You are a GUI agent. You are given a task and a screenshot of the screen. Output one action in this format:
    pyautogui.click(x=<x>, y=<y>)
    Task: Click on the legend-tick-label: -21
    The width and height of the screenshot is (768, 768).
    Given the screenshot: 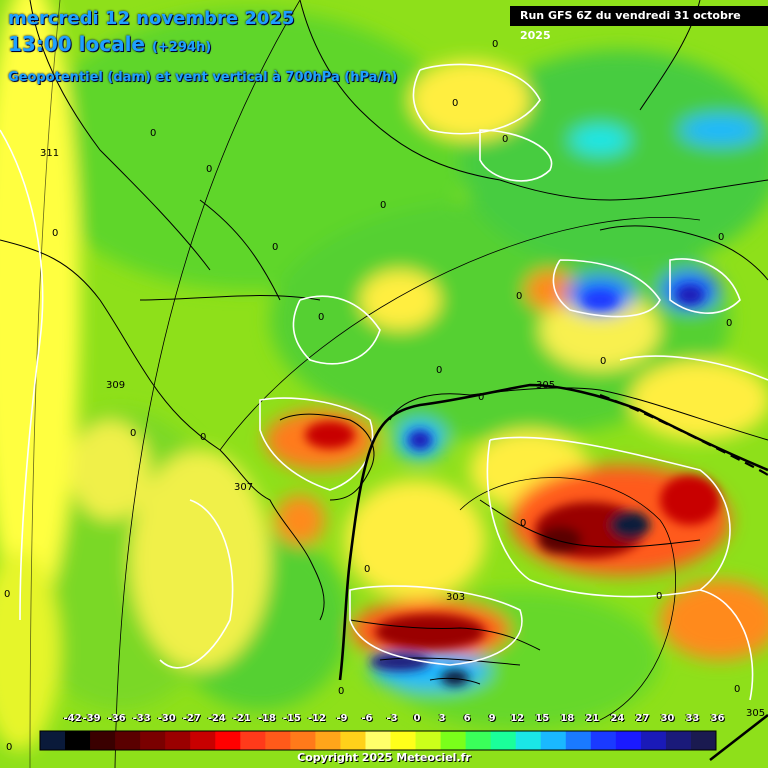 What is the action you would take?
    pyautogui.click(x=241, y=718)
    